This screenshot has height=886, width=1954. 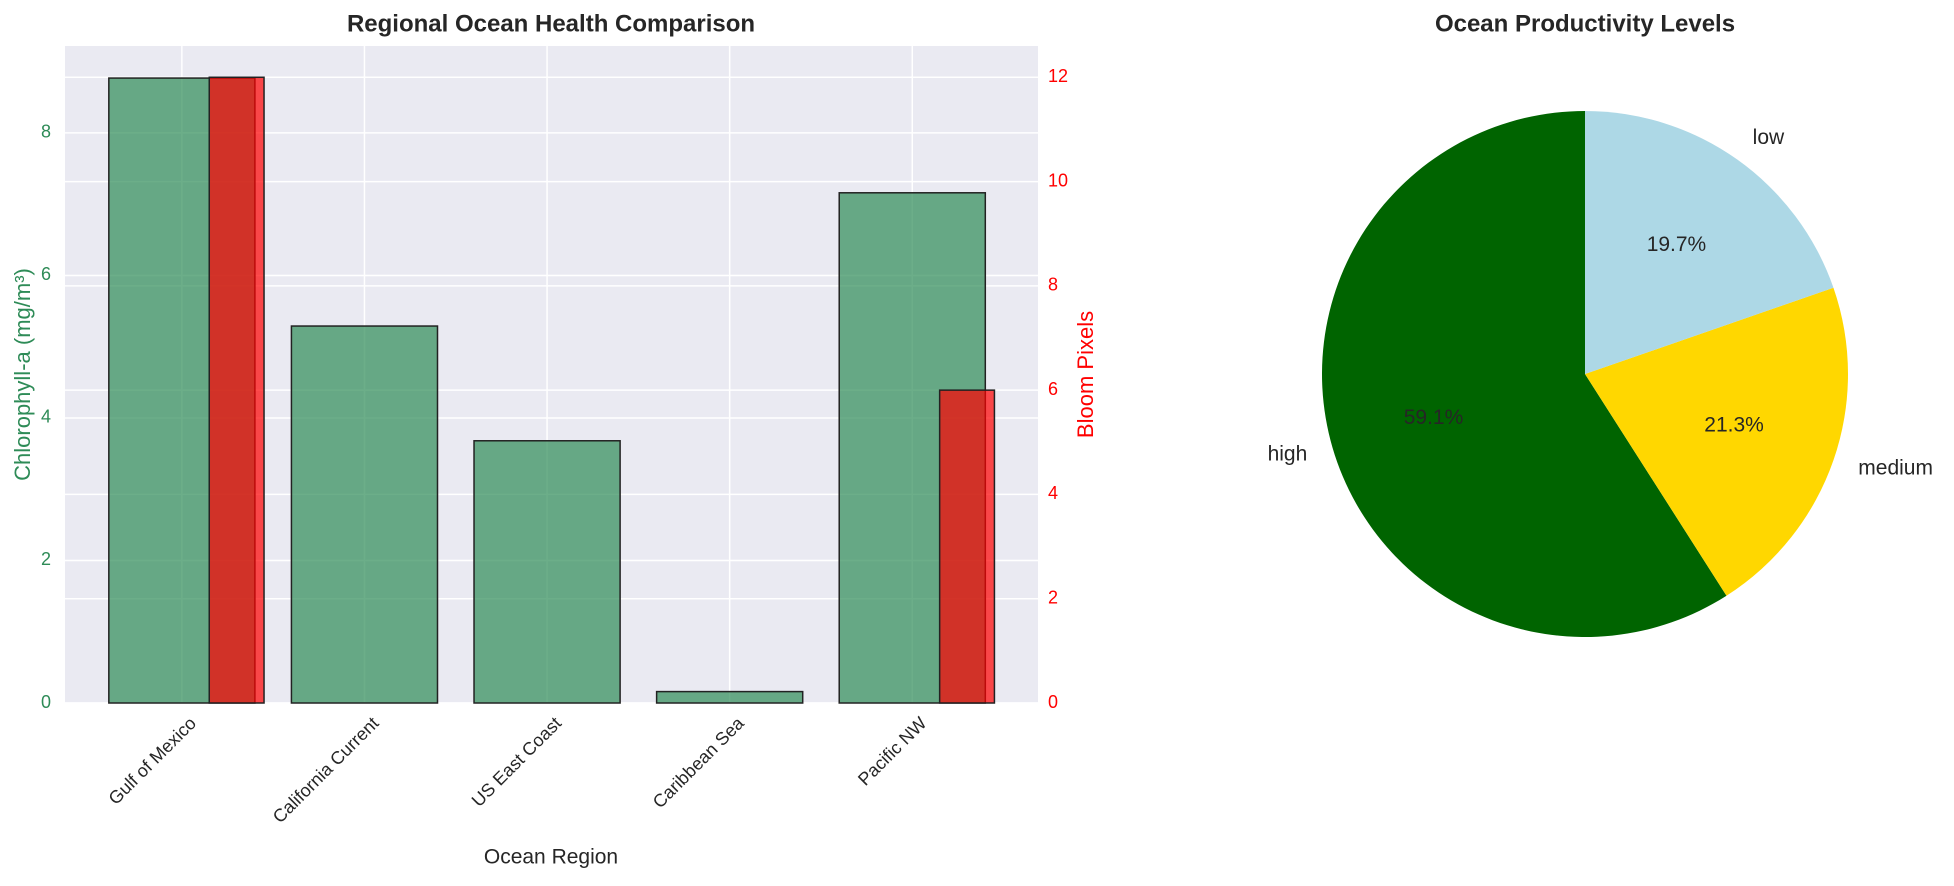 I want to click on y-axis-label: Chlorophyll-a (mg/m³), so click(x=22, y=374).